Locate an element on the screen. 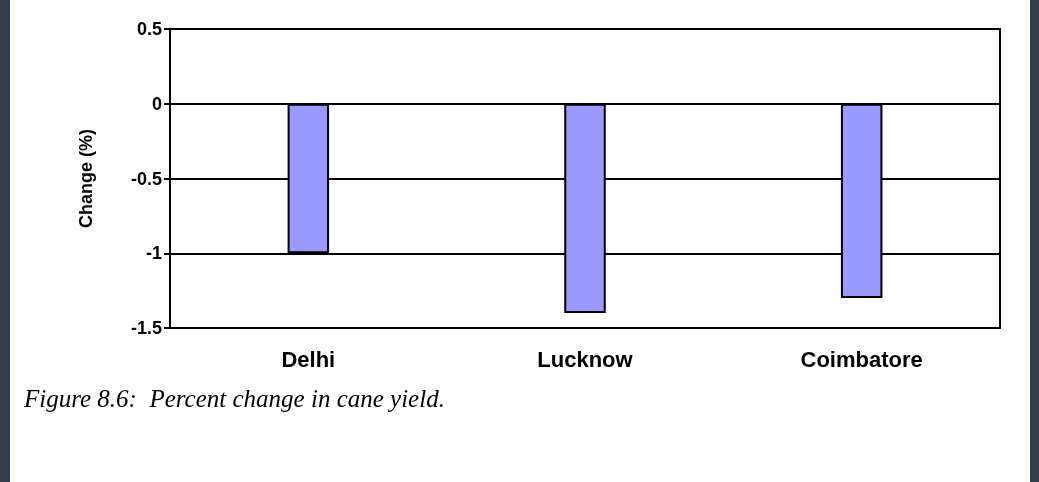 This screenshot has height=482, width=1039. y-tick-label: -0.5 is located at coordinates (146, 178).